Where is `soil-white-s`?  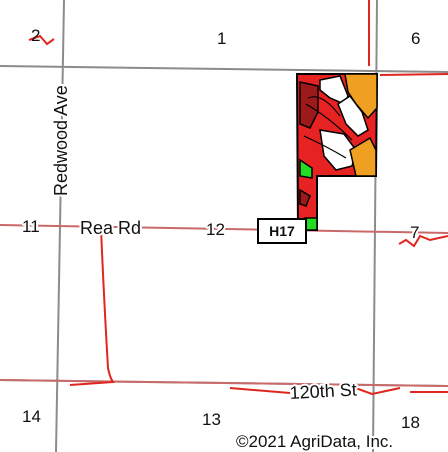
soil-white-s is located at coordinates (338, 150).